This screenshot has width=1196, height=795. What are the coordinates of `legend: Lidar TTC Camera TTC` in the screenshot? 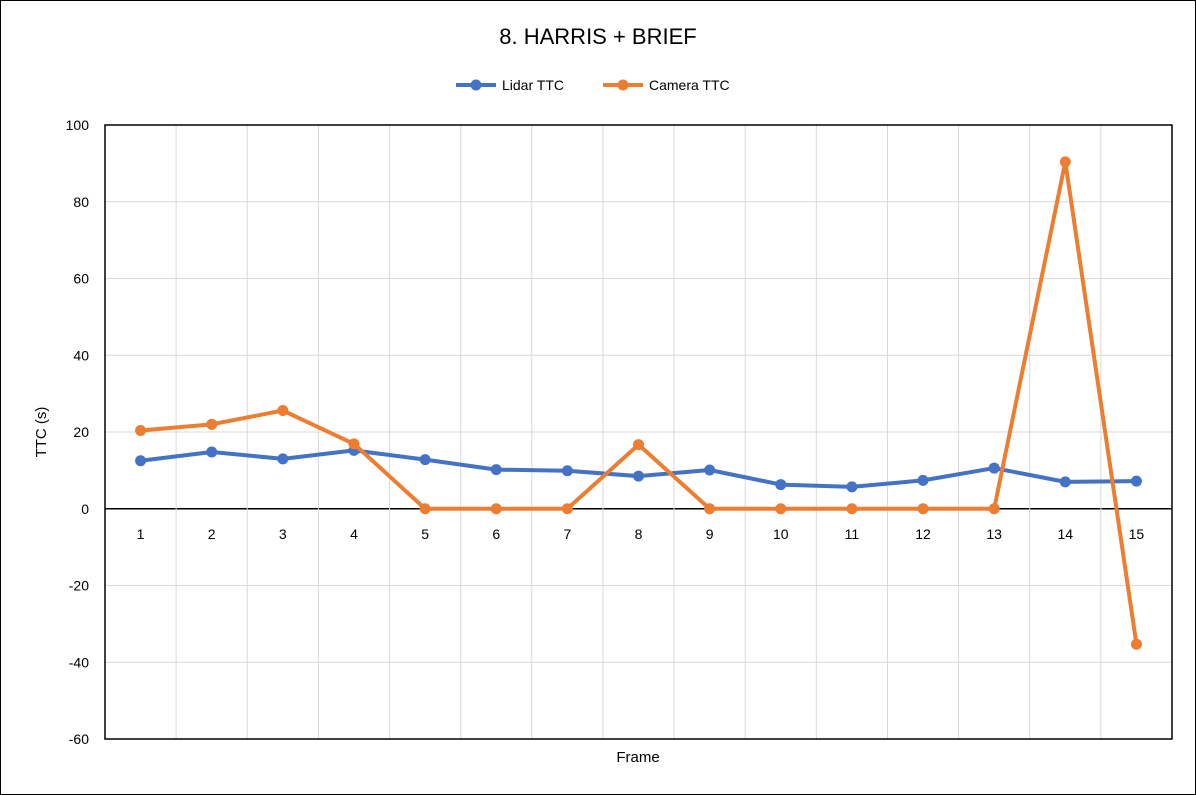 It's located at (593, 85).